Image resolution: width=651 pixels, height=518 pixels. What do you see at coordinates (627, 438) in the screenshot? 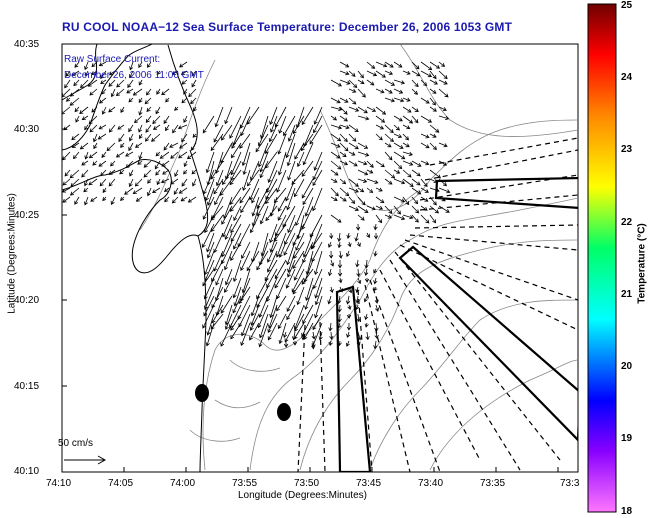
I see `colorbar-tick: 19` at bounding box center [627, 438].